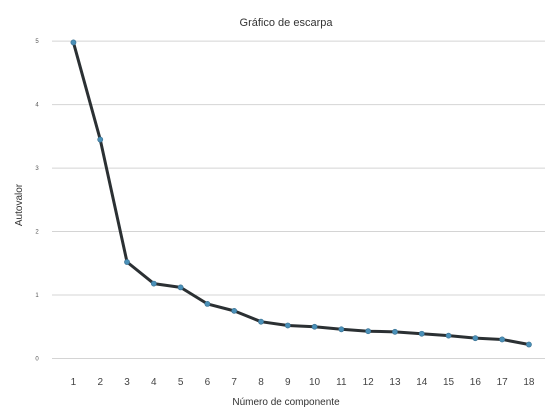 This screenshot has width=555, height=410. What do you see at coordinates (422, 382) in the screenshot?
I see `x-tick-label: 14` at bounding box center [422, 382].